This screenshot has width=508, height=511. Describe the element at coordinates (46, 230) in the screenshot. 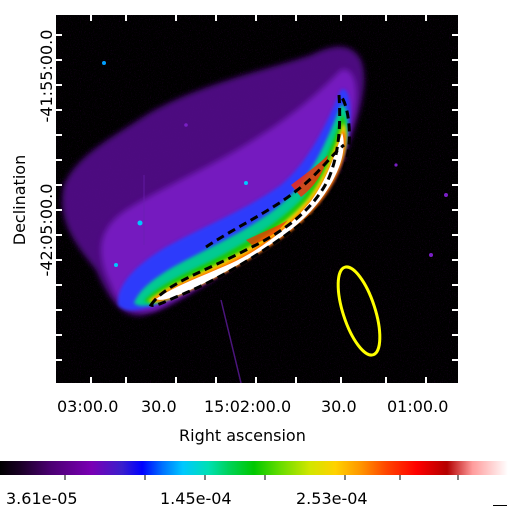

I see `y-tick-label: -42:05:00.0` at that location.